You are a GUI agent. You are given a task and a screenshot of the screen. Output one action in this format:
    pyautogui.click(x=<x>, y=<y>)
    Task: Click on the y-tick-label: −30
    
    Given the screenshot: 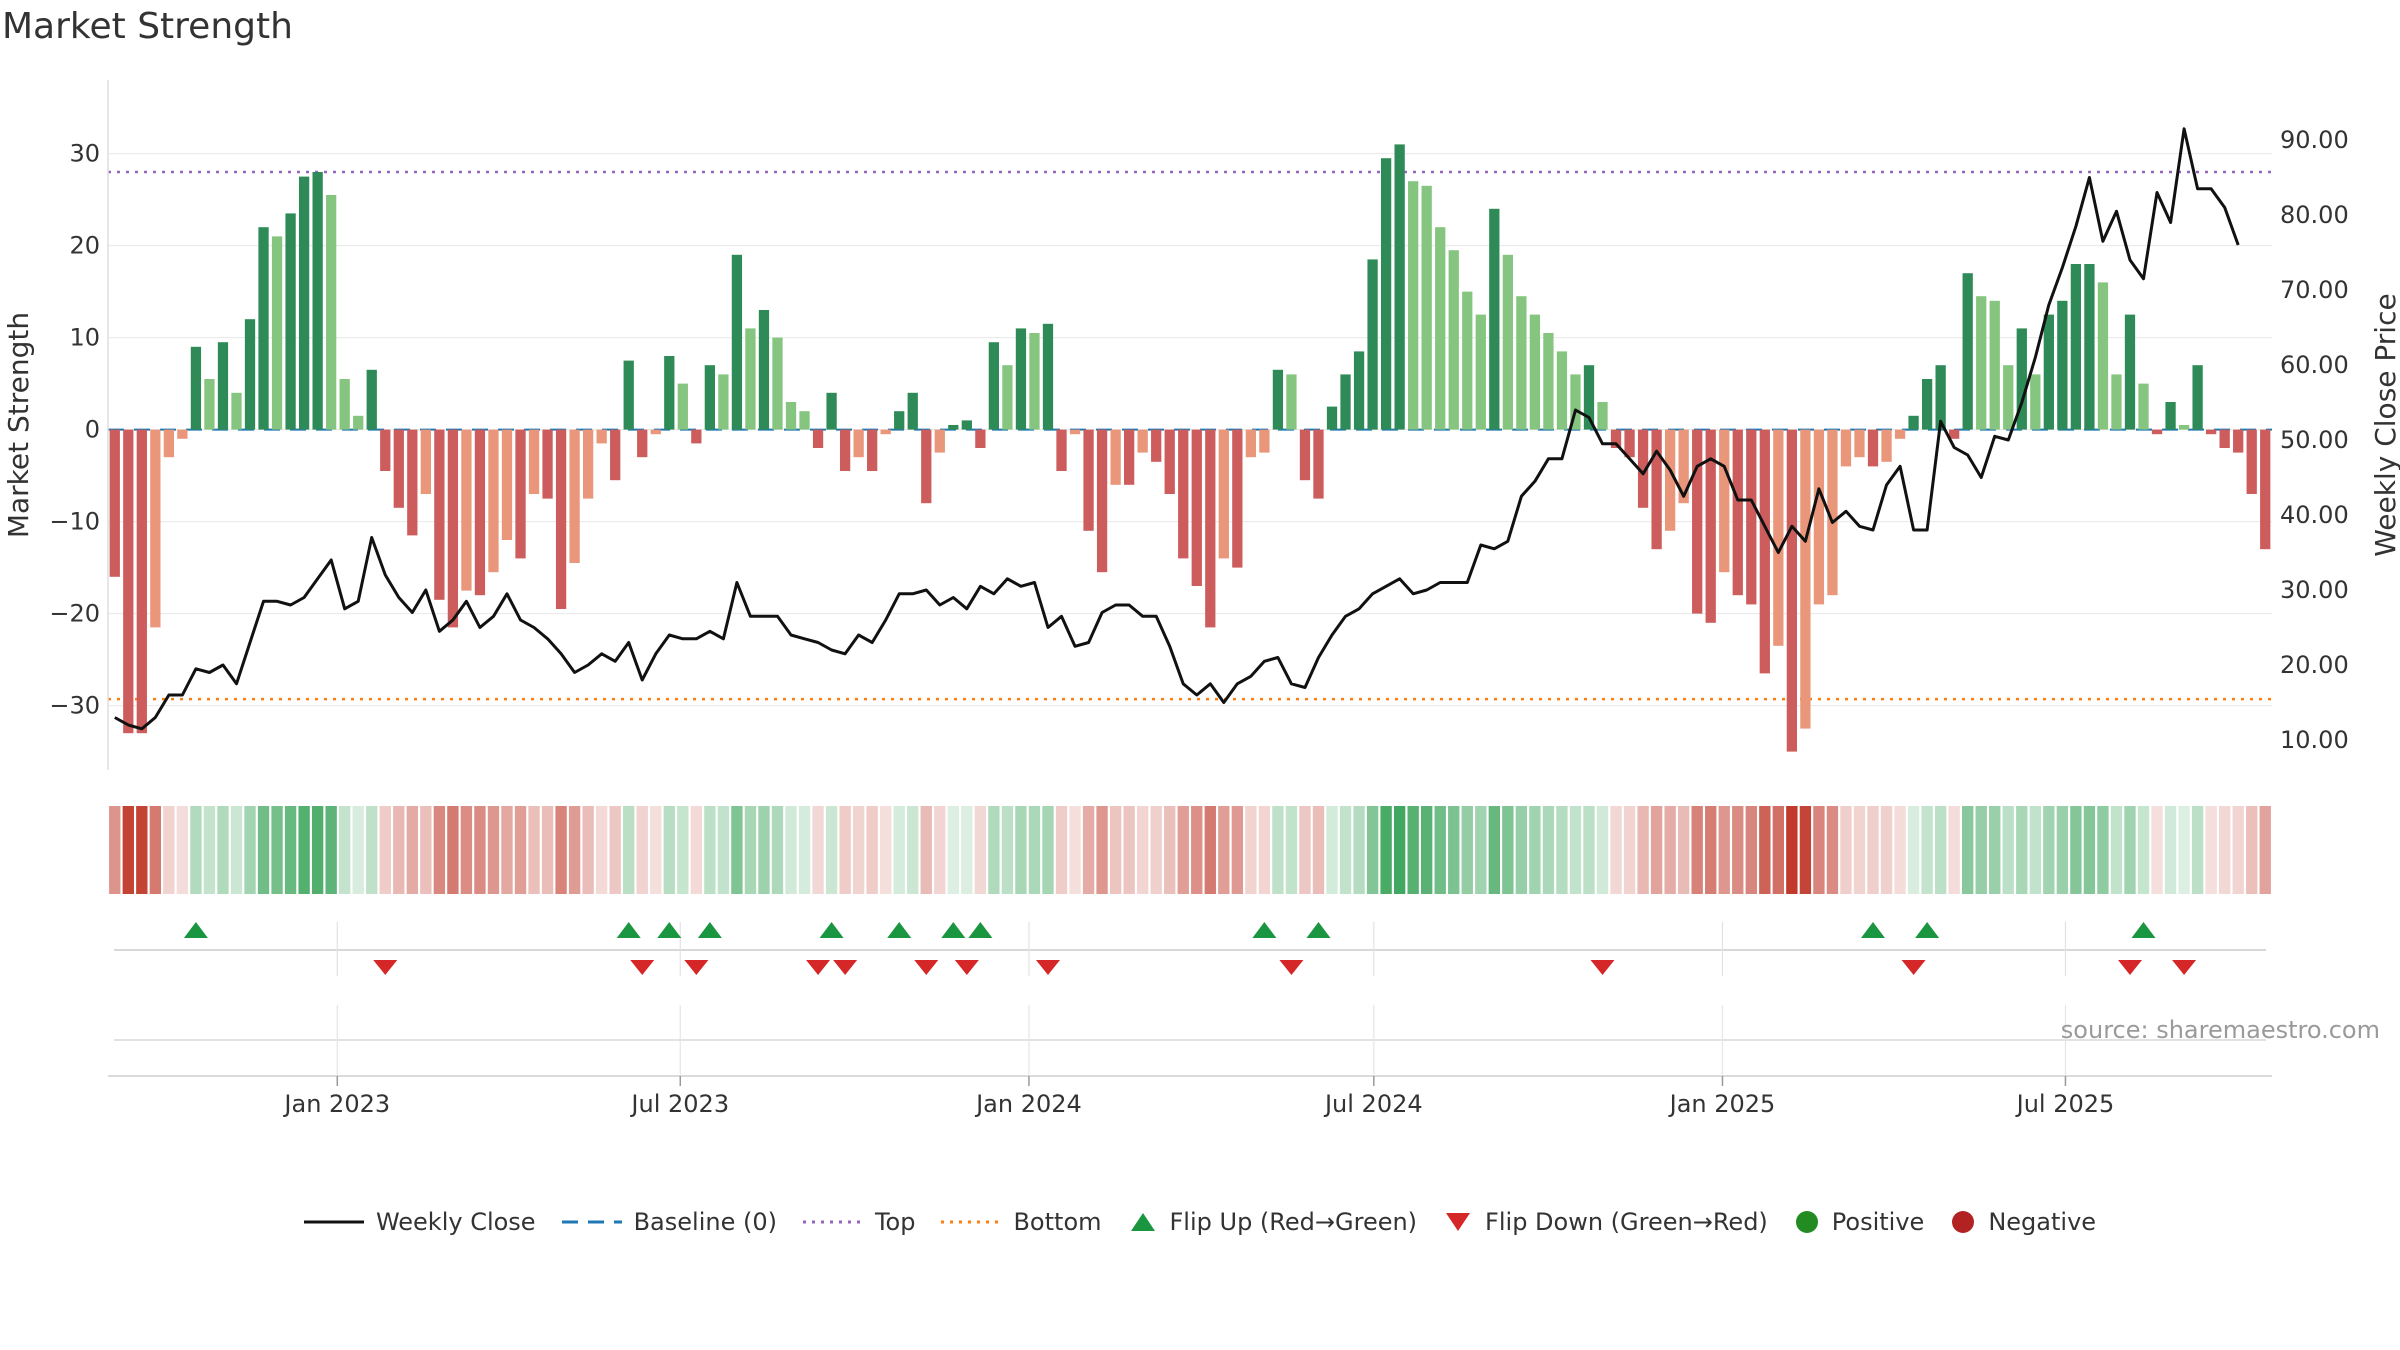 What is the action you would take?
    pyautogui.click(x=74, y=706)
    